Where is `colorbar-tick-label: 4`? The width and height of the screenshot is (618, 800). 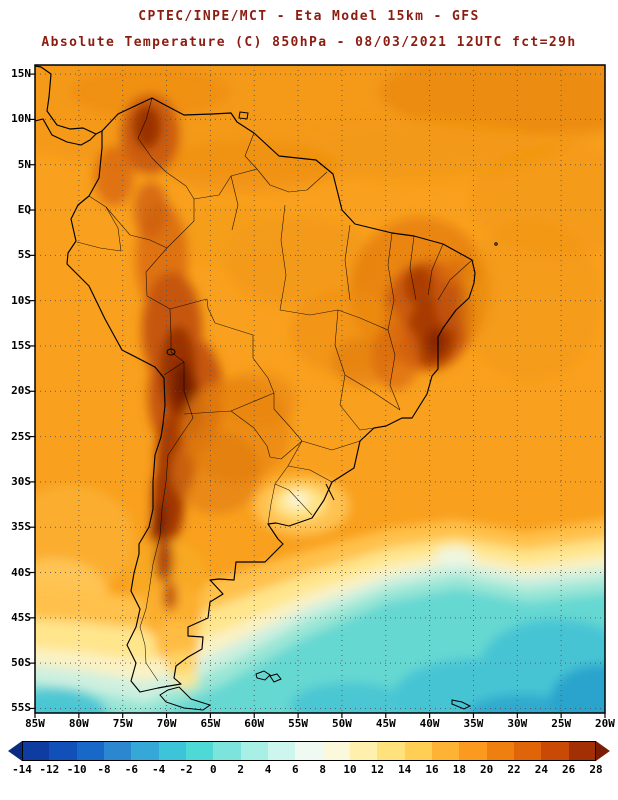
colorbar-tick-label: 4 is located at coordinates (268, 769).